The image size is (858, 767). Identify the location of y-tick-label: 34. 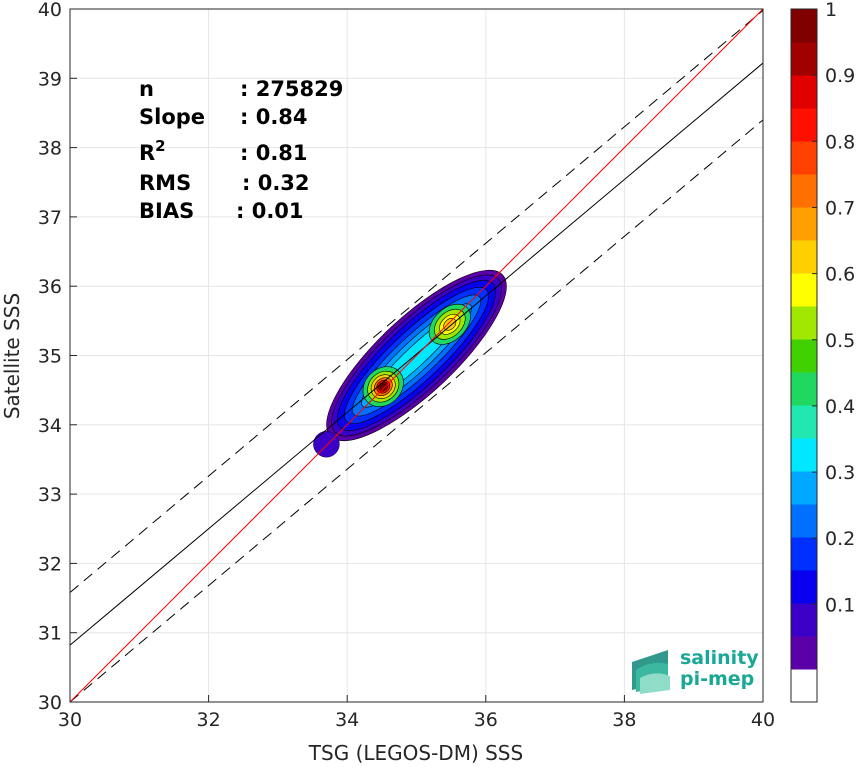
(50, 426).